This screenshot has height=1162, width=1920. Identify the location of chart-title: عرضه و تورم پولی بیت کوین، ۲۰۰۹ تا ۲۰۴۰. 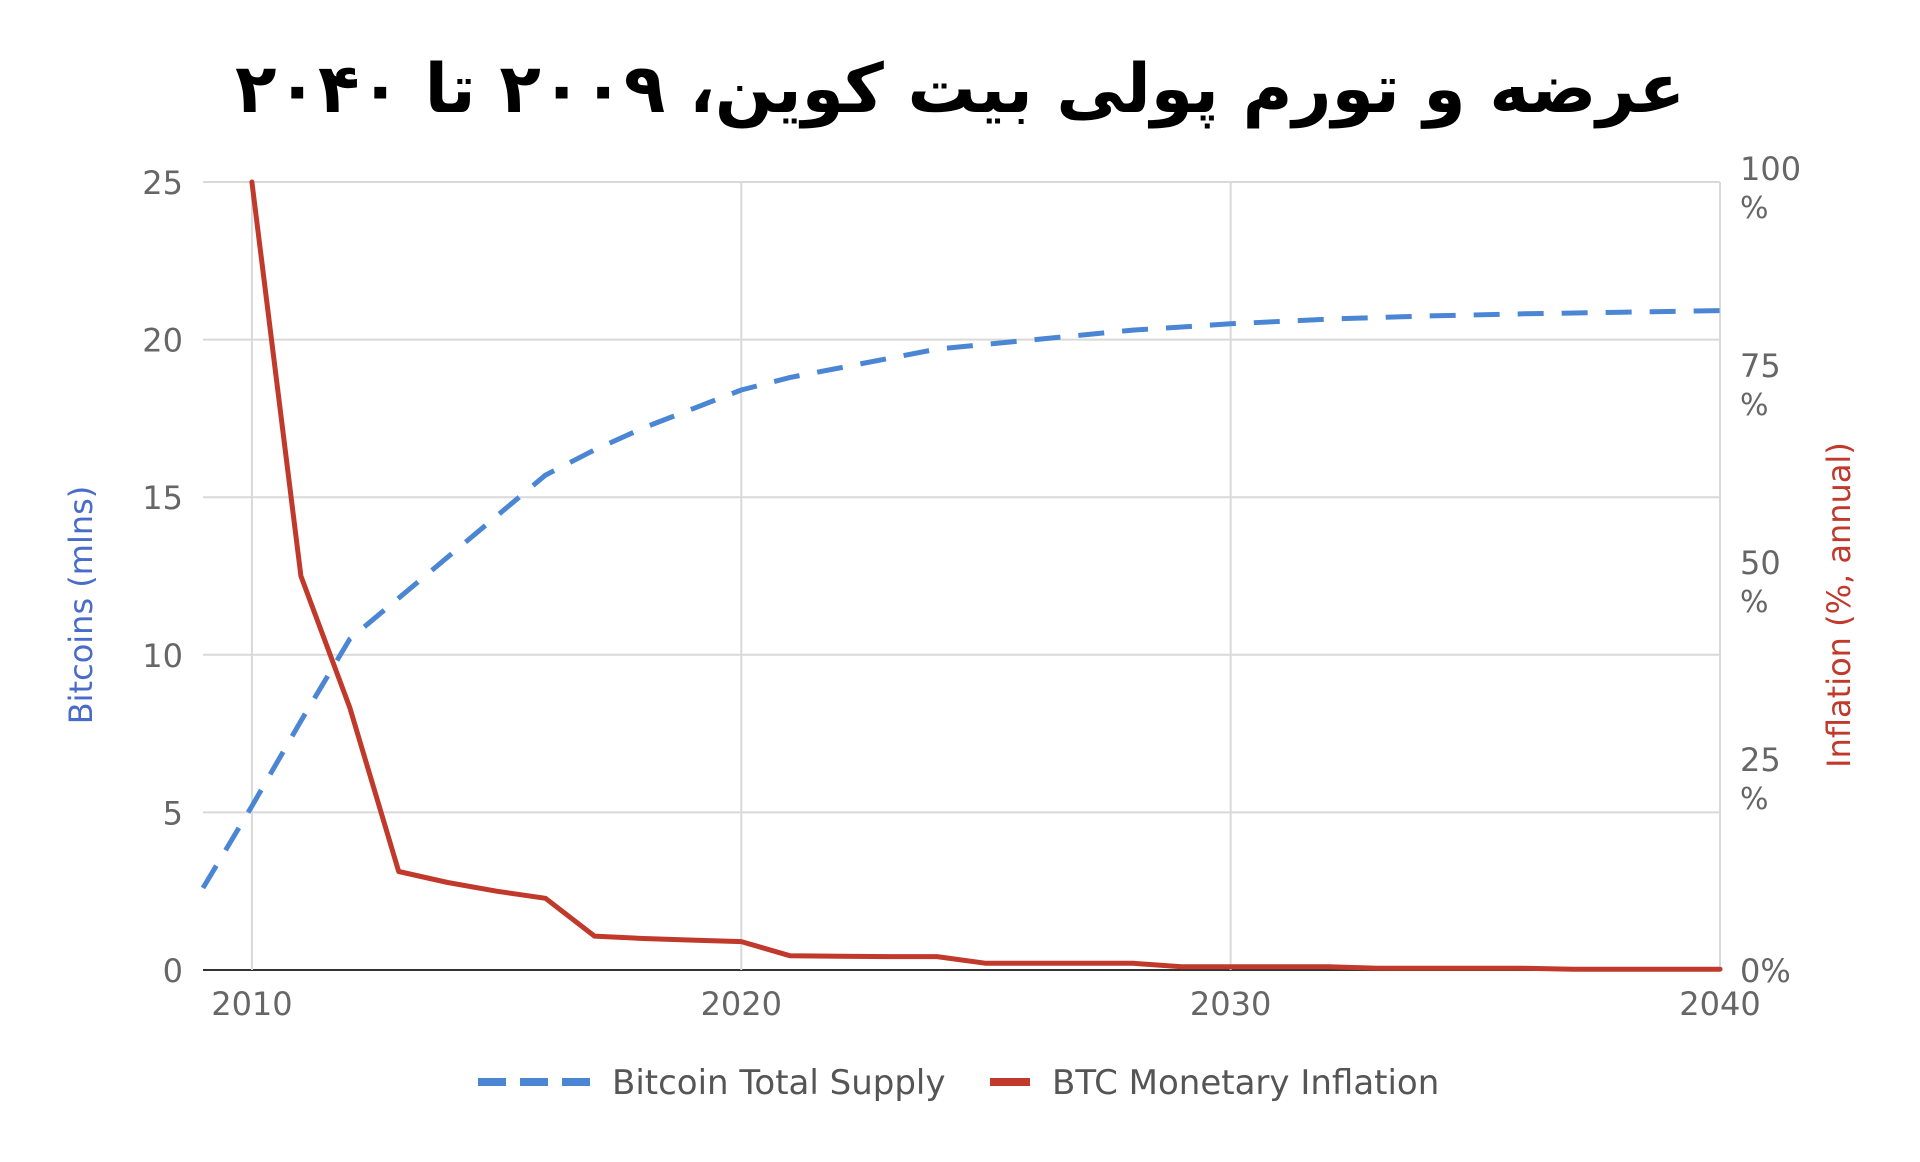
(960, 89).